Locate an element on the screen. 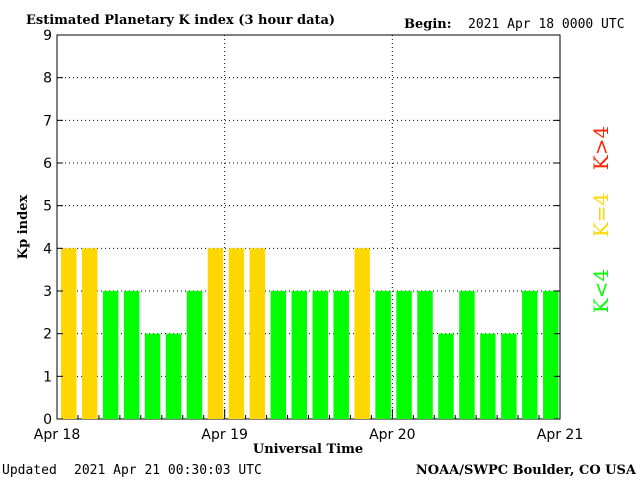  y-tick-label: 0 is located at coordinates (47, 420).